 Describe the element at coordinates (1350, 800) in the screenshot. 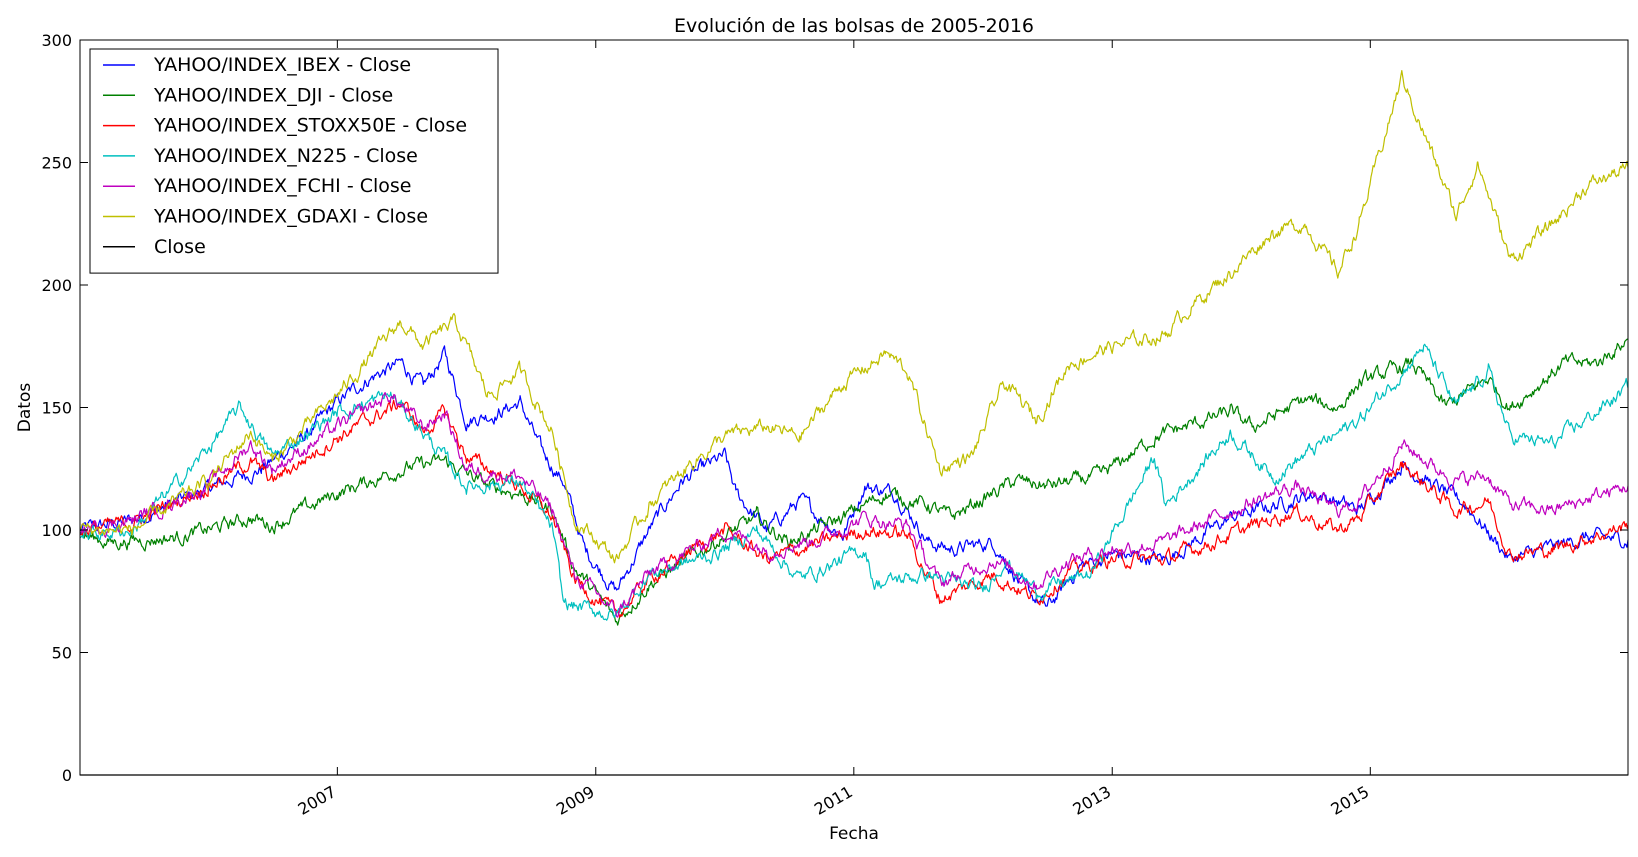

I see `x-tick-label-4: 2015` at that location.